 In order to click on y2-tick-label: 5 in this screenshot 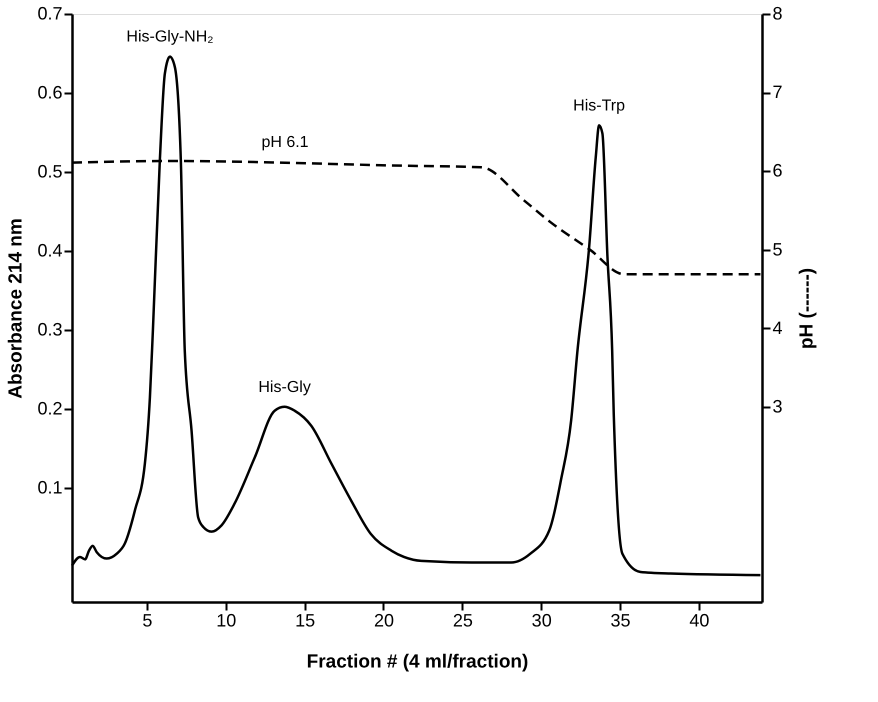, I will do `click(777, 249)`.